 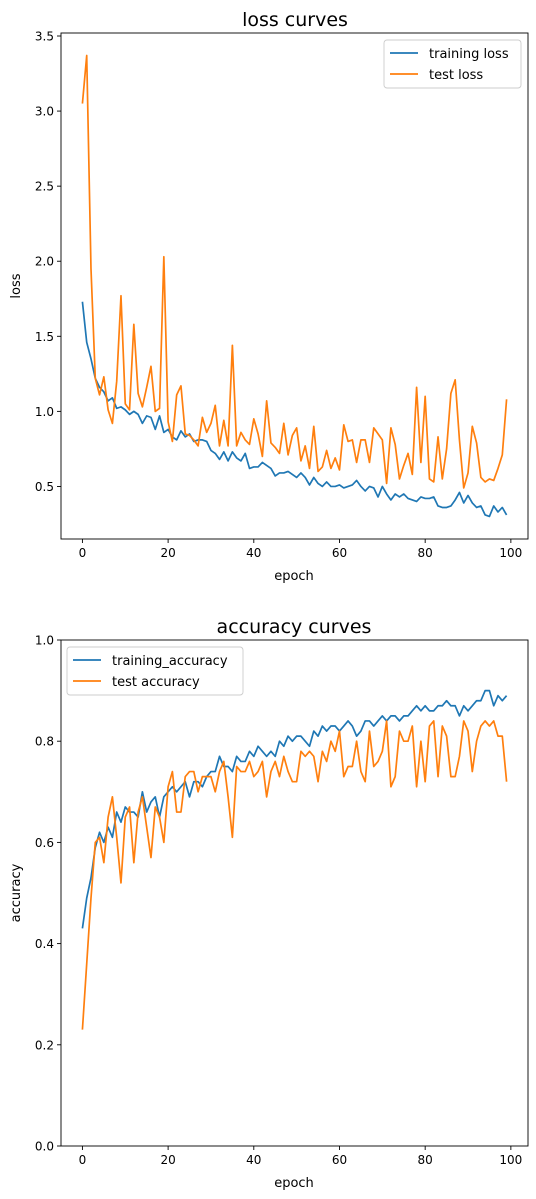 I want to click on loss-x-tick-label: 40, so click(x=253, y=553).